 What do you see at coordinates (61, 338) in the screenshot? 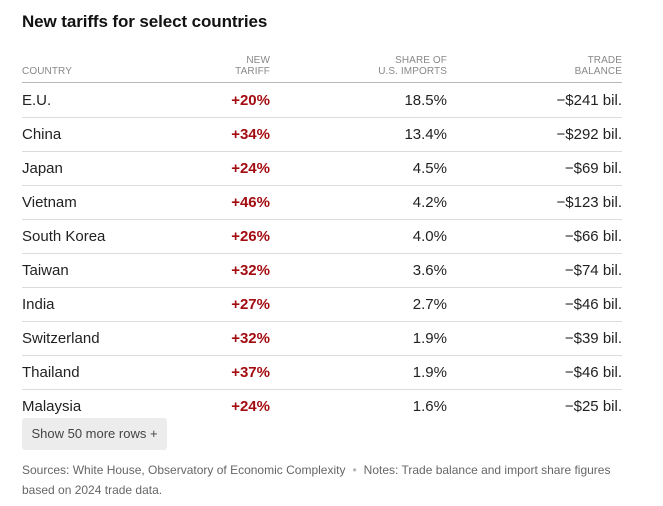
I see `cell-country: Switzerland` at bounding box center [61, 338].